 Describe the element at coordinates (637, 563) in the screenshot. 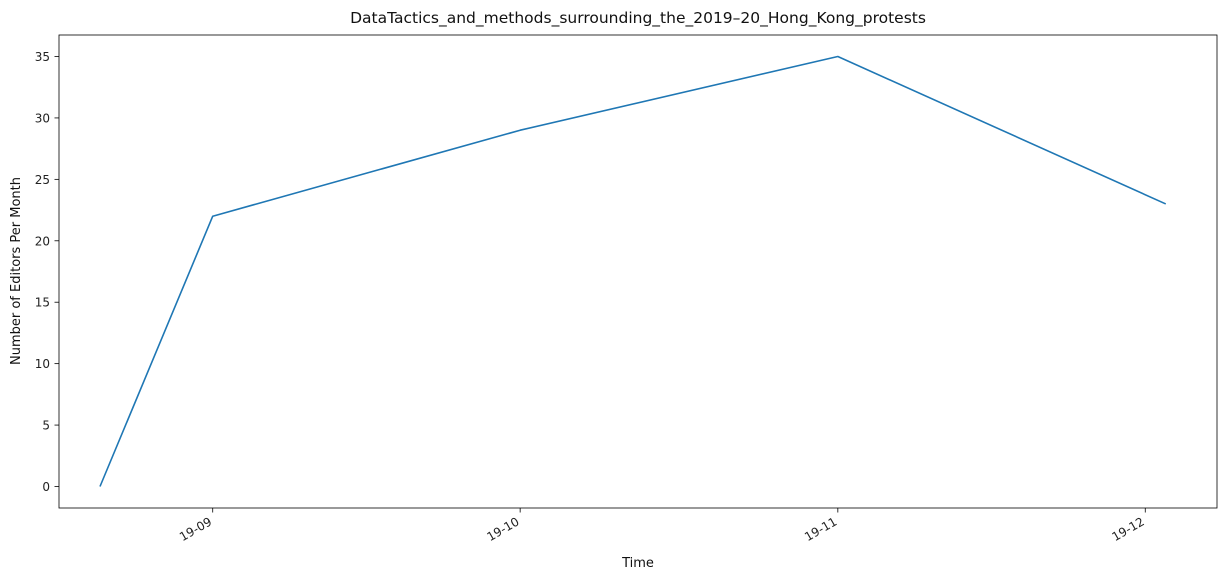

I see `x-axis-title: Time` at that location.